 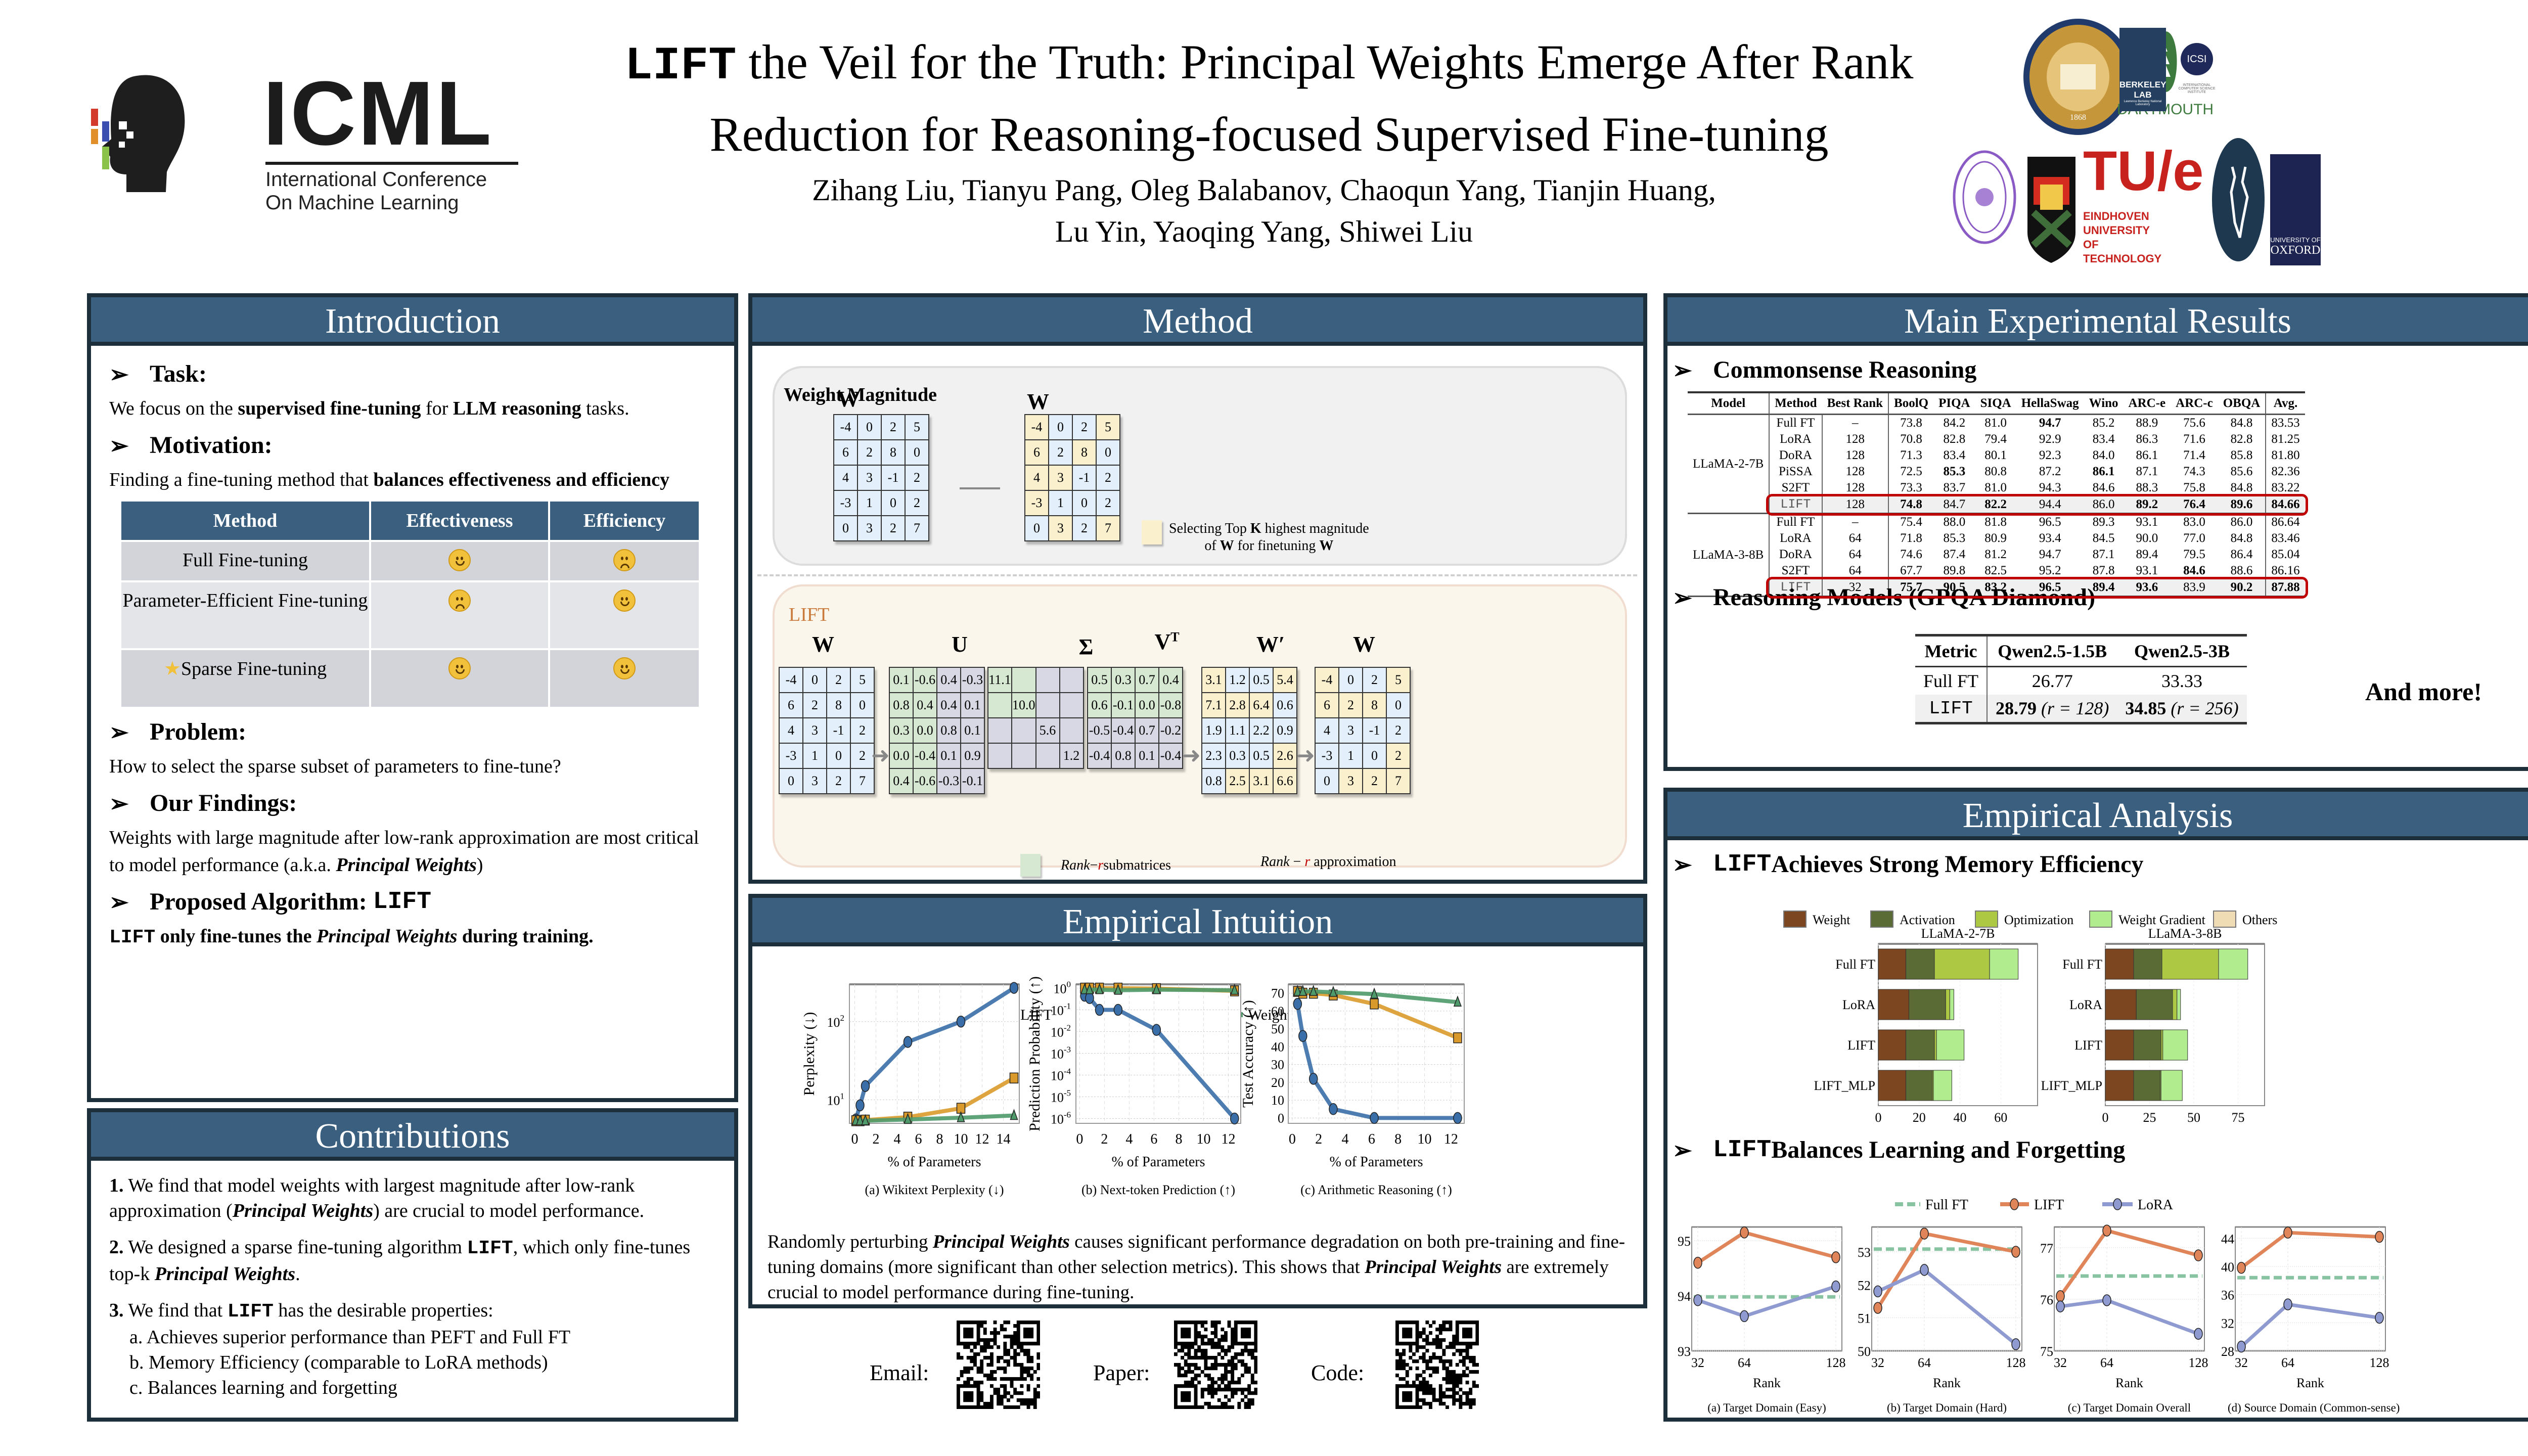 I want to click on berkeley-lab-subtext: Lawrence Berkeley National Laboratory, so click(x=2143, y=103).